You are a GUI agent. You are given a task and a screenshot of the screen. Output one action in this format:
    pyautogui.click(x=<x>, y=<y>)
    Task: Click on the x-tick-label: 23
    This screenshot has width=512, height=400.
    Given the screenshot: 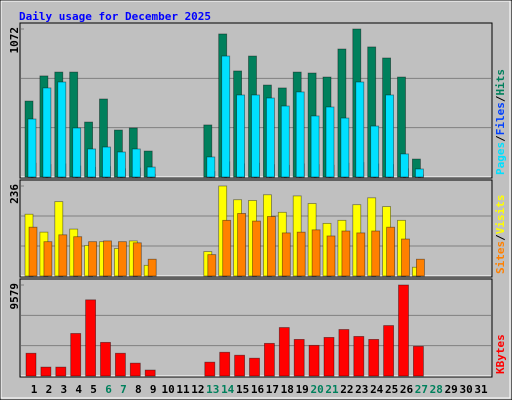 What is the action you would take?
    pyautogui.click(x=361, y=389)
    